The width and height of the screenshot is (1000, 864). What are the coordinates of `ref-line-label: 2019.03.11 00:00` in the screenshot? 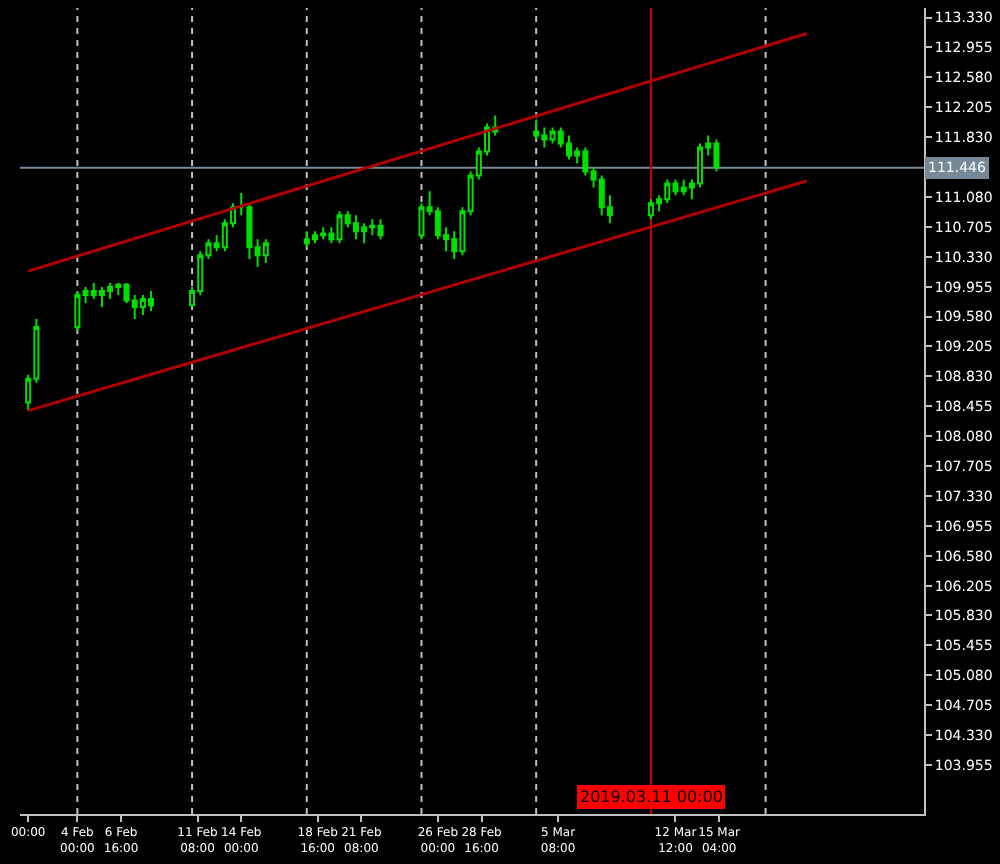 It's located at (651, 797).